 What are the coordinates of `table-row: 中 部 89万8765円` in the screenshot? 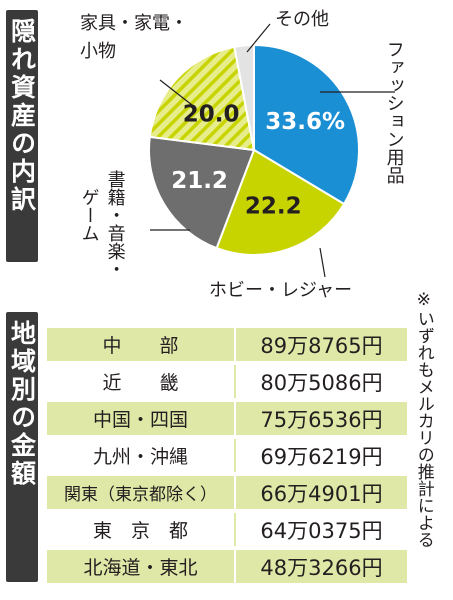 It's located at (227, 344).